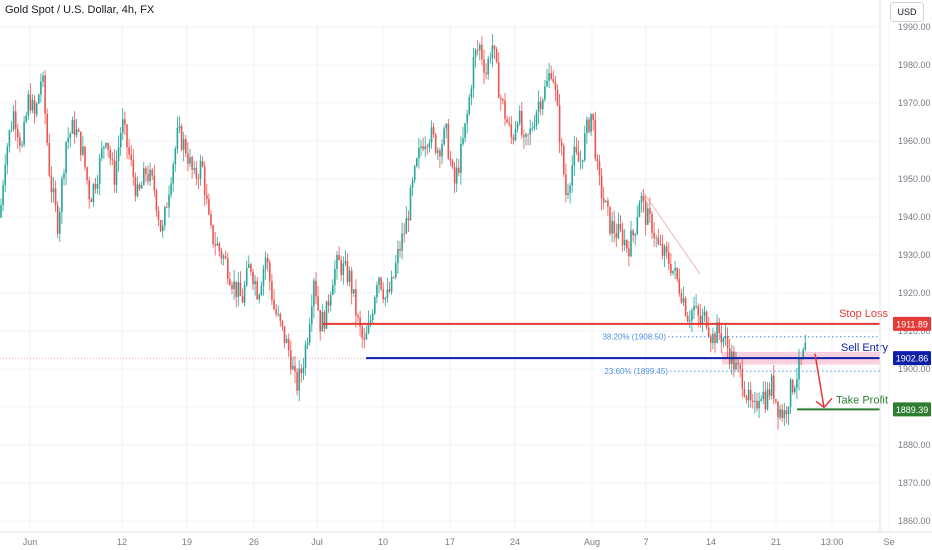  I want to click on x-tick-label: 17, so click(450, 542).